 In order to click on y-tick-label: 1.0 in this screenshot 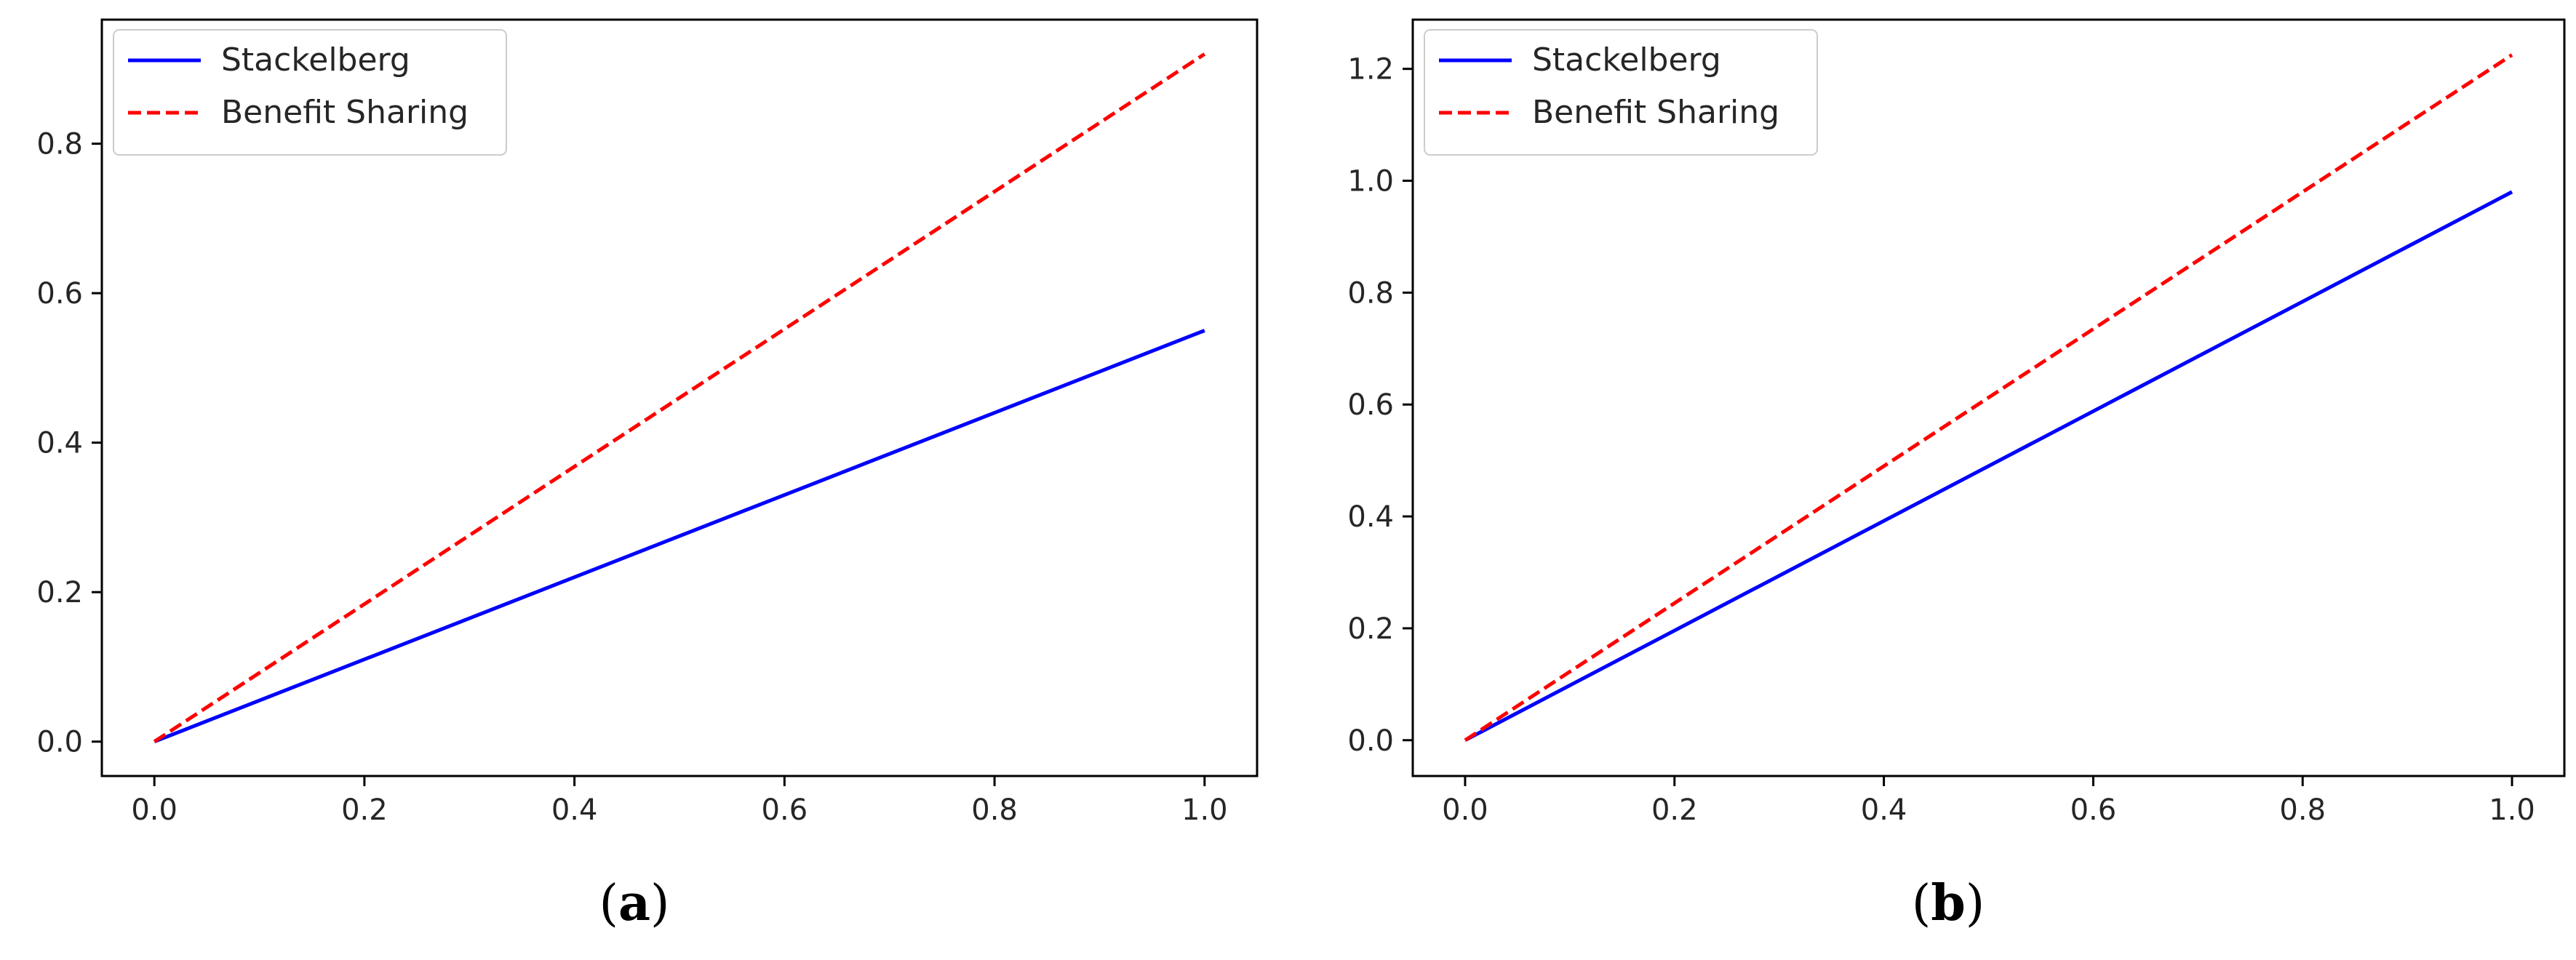, I will do `click(1370, 182)`.